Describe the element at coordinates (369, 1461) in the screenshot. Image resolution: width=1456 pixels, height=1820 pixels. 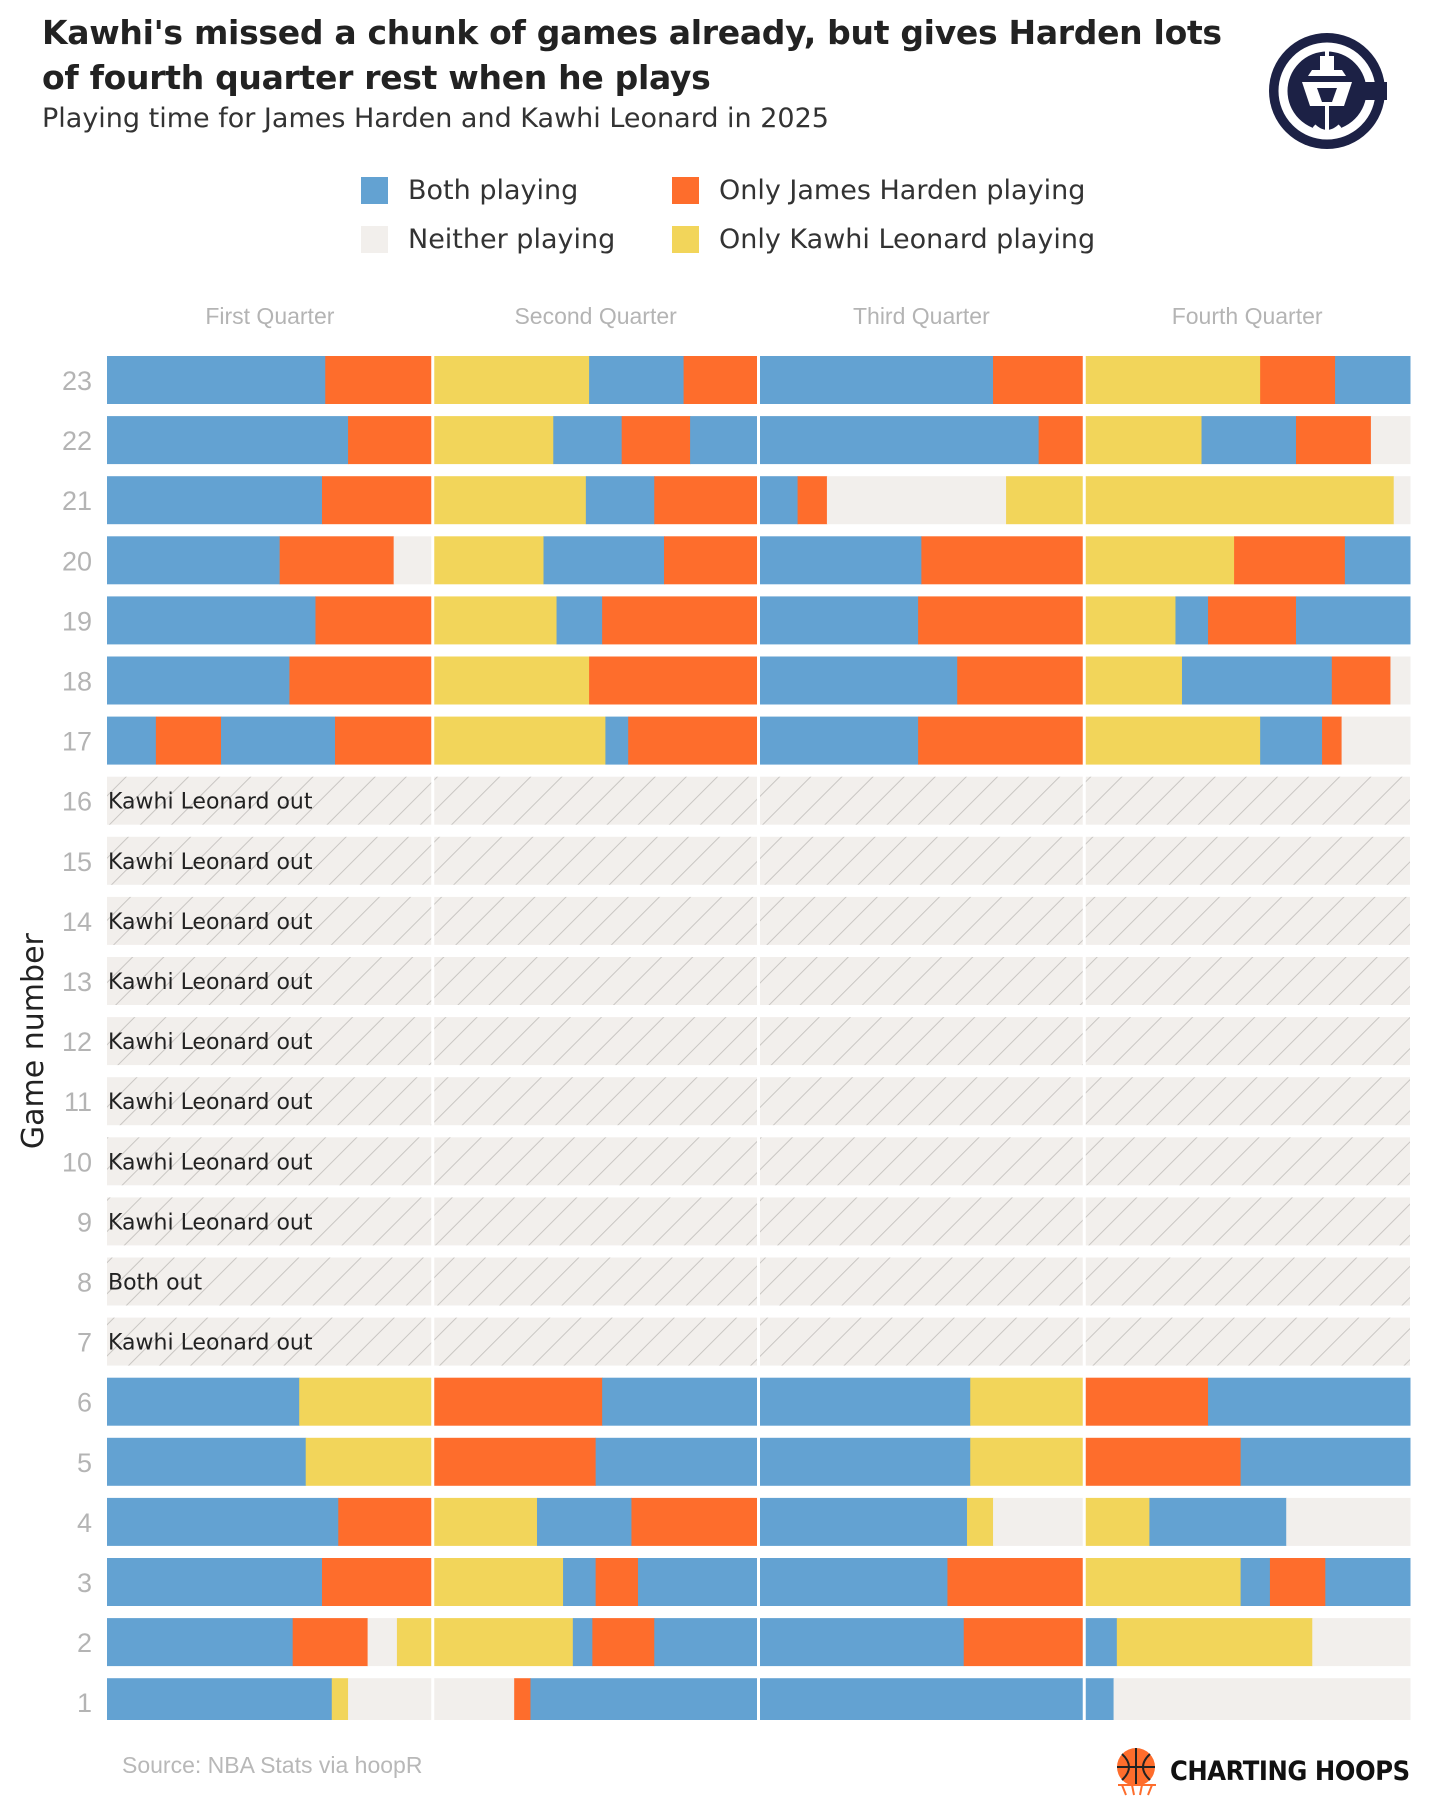
I see `game-5-q1-seg-2-kawhi` at that location.